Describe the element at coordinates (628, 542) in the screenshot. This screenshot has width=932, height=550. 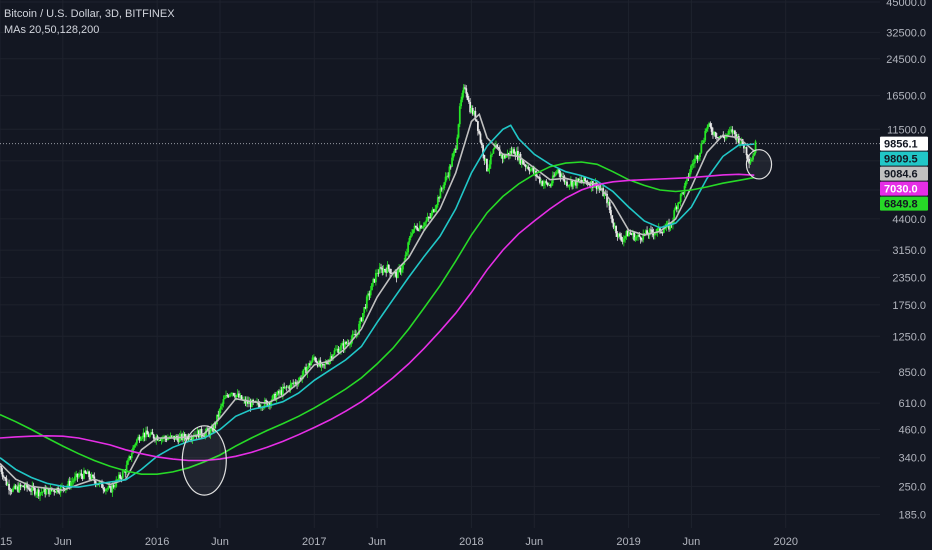
I see `x-tick-label: 2019` at that location.